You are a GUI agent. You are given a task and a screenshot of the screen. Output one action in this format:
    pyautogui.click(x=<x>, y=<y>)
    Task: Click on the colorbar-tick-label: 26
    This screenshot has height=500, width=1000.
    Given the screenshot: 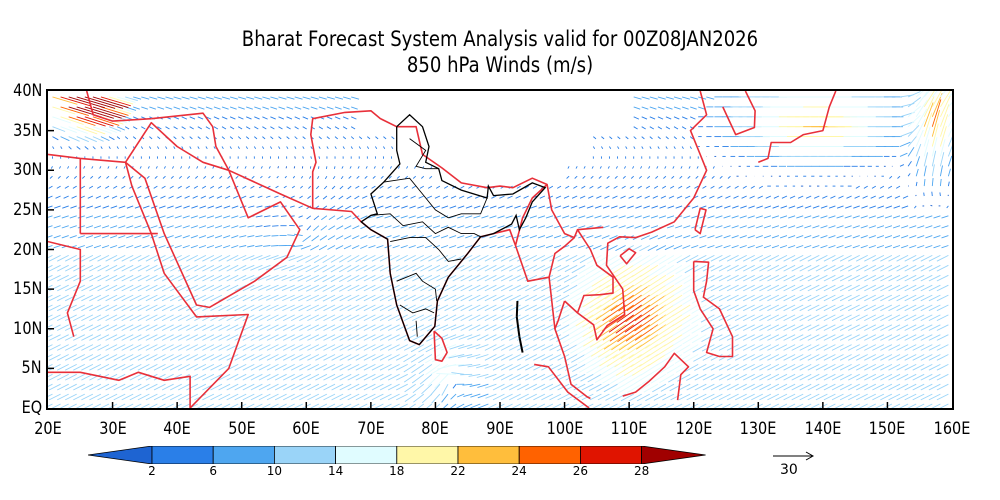 What is the action you would take?
    pyautogui.click(x=580, y=471)
    